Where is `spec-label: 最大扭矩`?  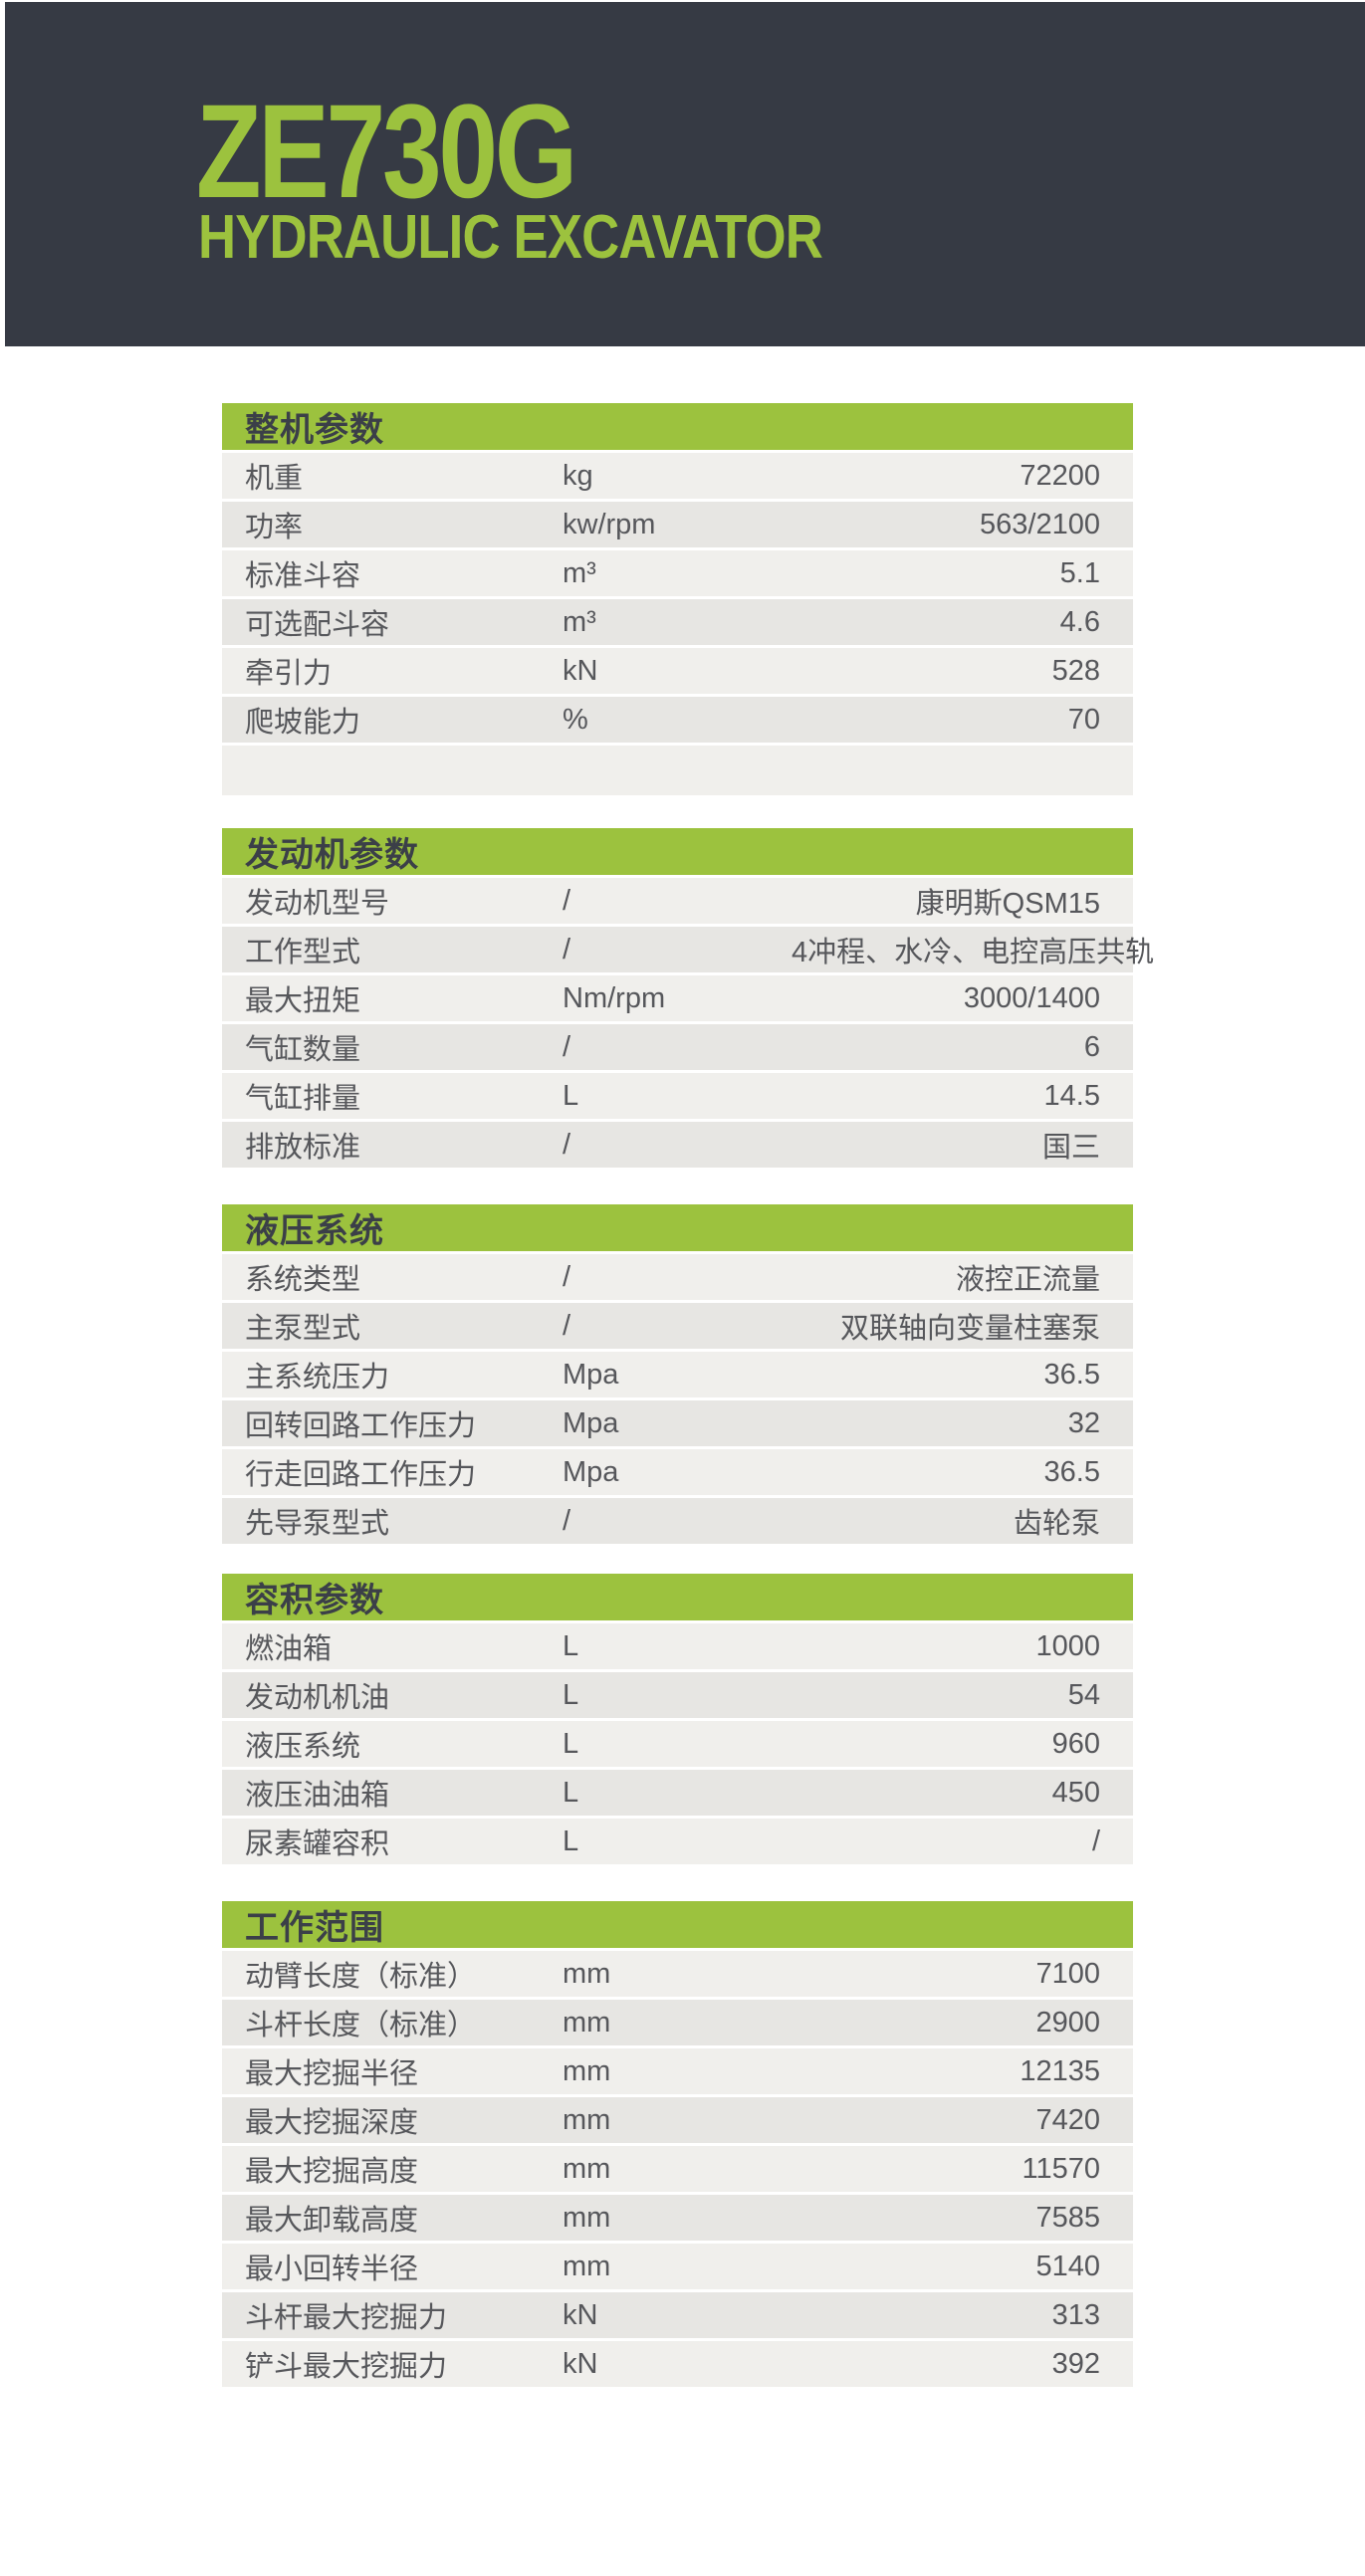
spec-label: 最大扭矩 is located at coordinates (303, 1001).